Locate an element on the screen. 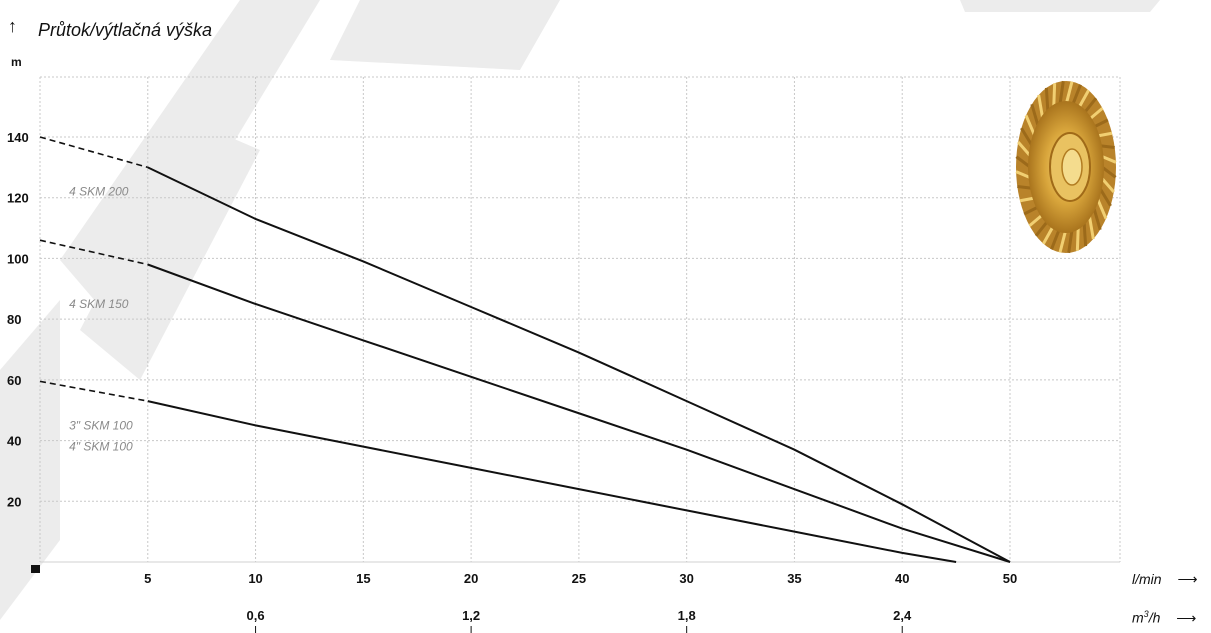 The width and height of the screenshot is (1211, 633). x-tick-label: 40 is located at coordinates (902, 578).